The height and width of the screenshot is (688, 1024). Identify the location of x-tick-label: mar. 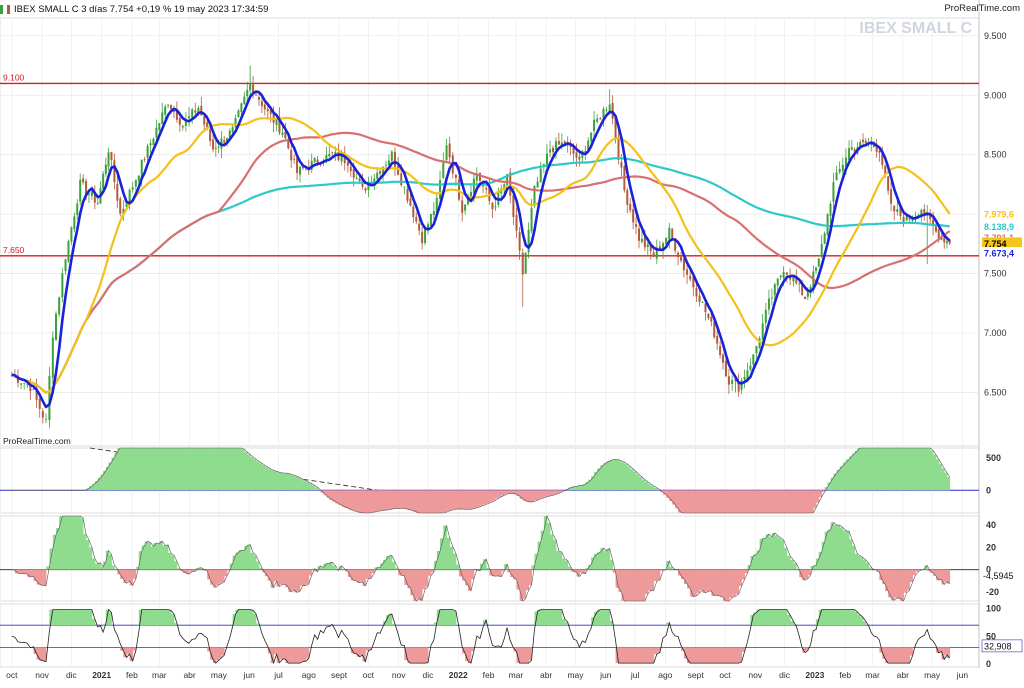
(516, 675).